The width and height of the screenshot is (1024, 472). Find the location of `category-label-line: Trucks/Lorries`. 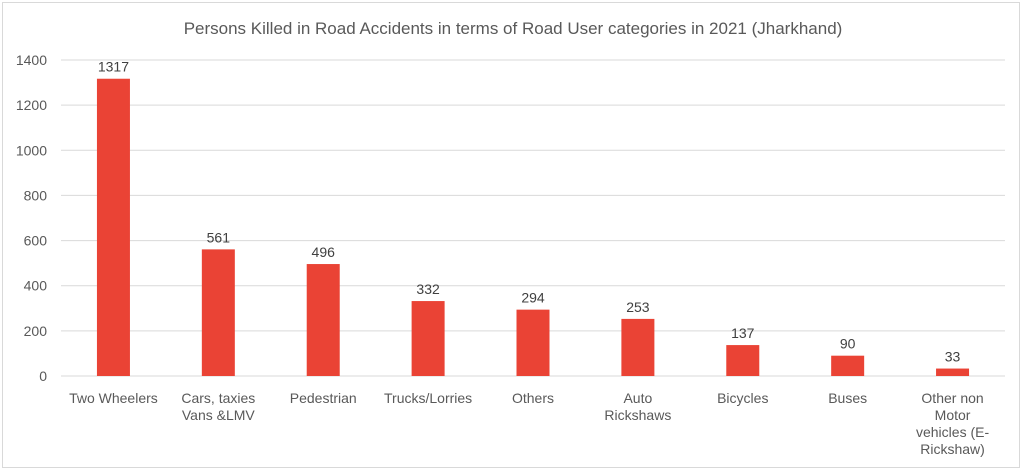

category-label-line: Trucks/Lorries is located at coordinates (428, 398).